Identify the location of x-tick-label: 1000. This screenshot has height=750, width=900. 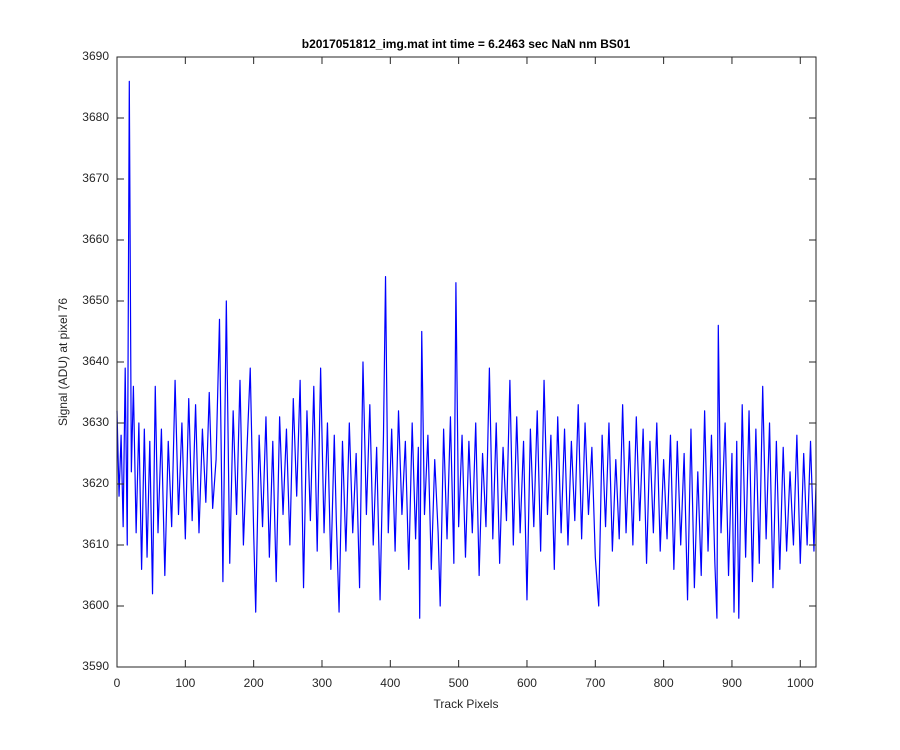
(800, 683).